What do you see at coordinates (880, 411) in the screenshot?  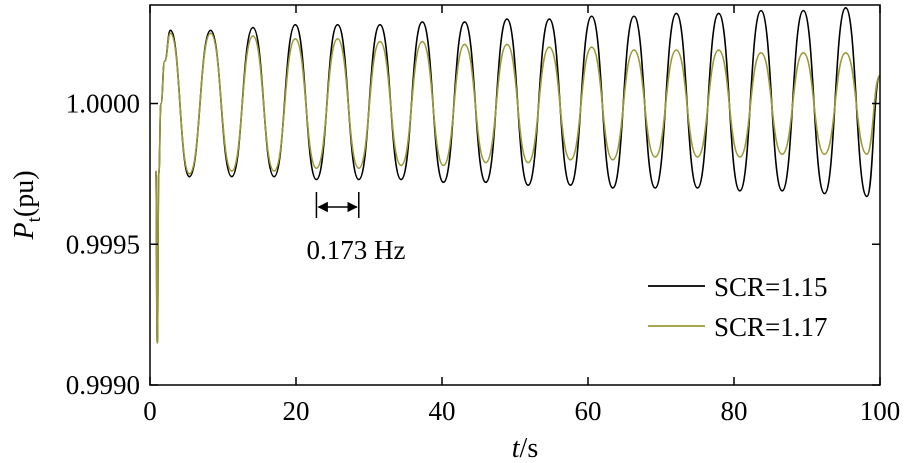 I see `x-tick-label: 100` at bounding box center [880, 411].